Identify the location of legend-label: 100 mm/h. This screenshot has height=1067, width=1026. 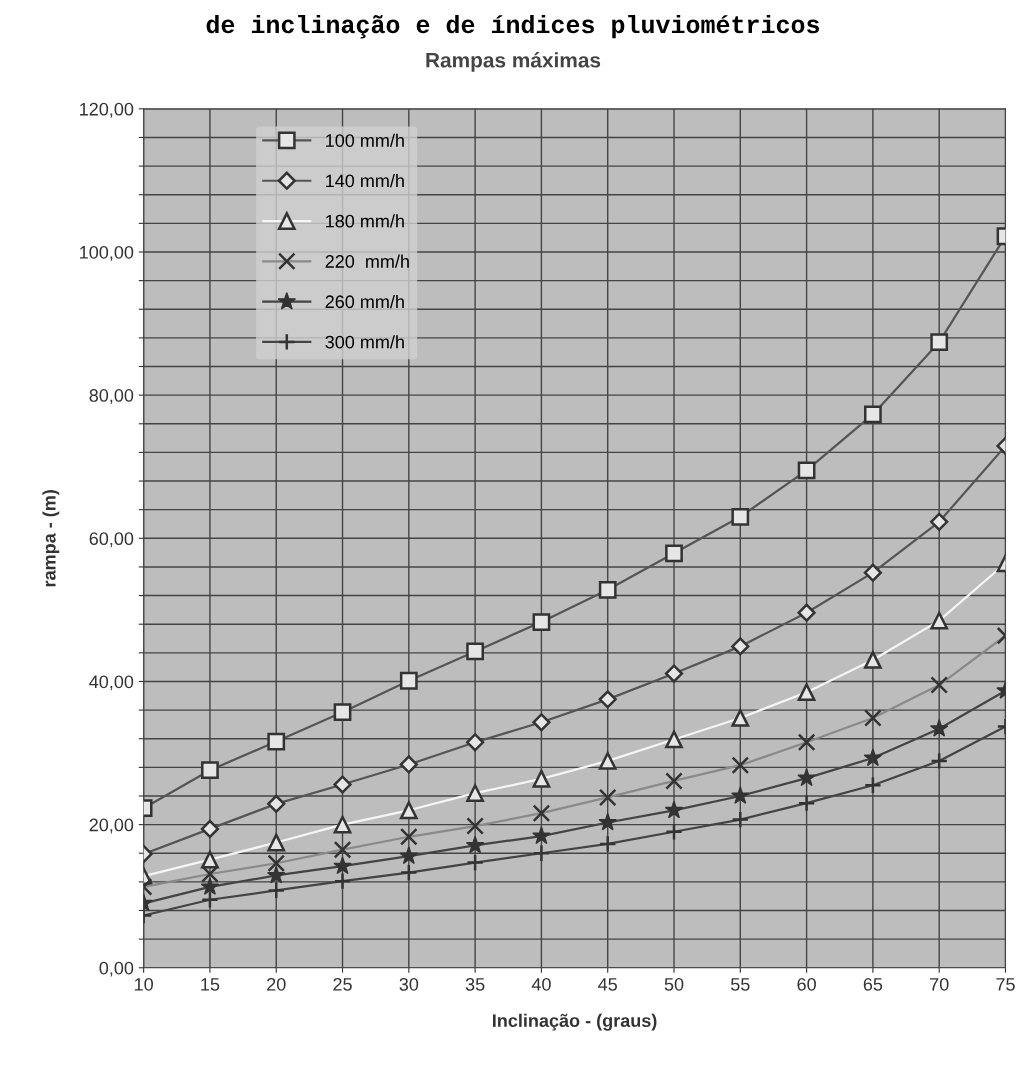
(365, 140).